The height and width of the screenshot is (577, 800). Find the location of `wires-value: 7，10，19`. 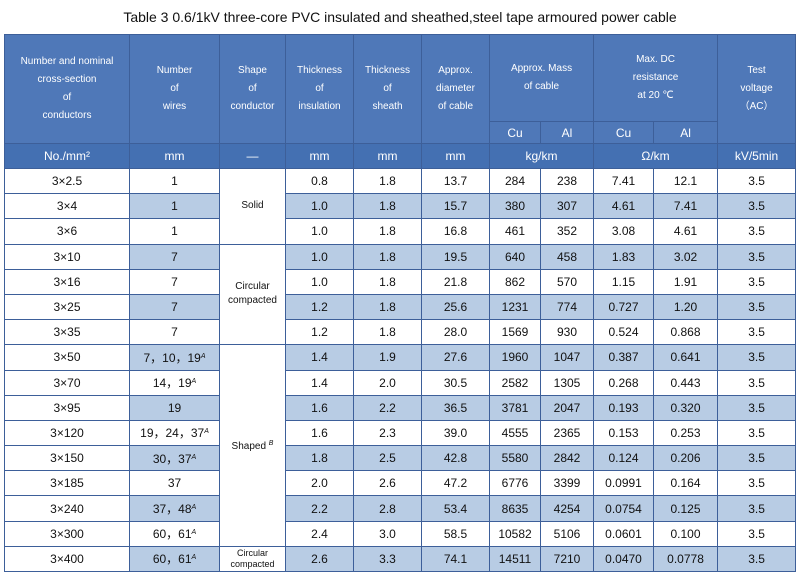

wires-value: 7，10，19 is located at coordinates (172, 357).